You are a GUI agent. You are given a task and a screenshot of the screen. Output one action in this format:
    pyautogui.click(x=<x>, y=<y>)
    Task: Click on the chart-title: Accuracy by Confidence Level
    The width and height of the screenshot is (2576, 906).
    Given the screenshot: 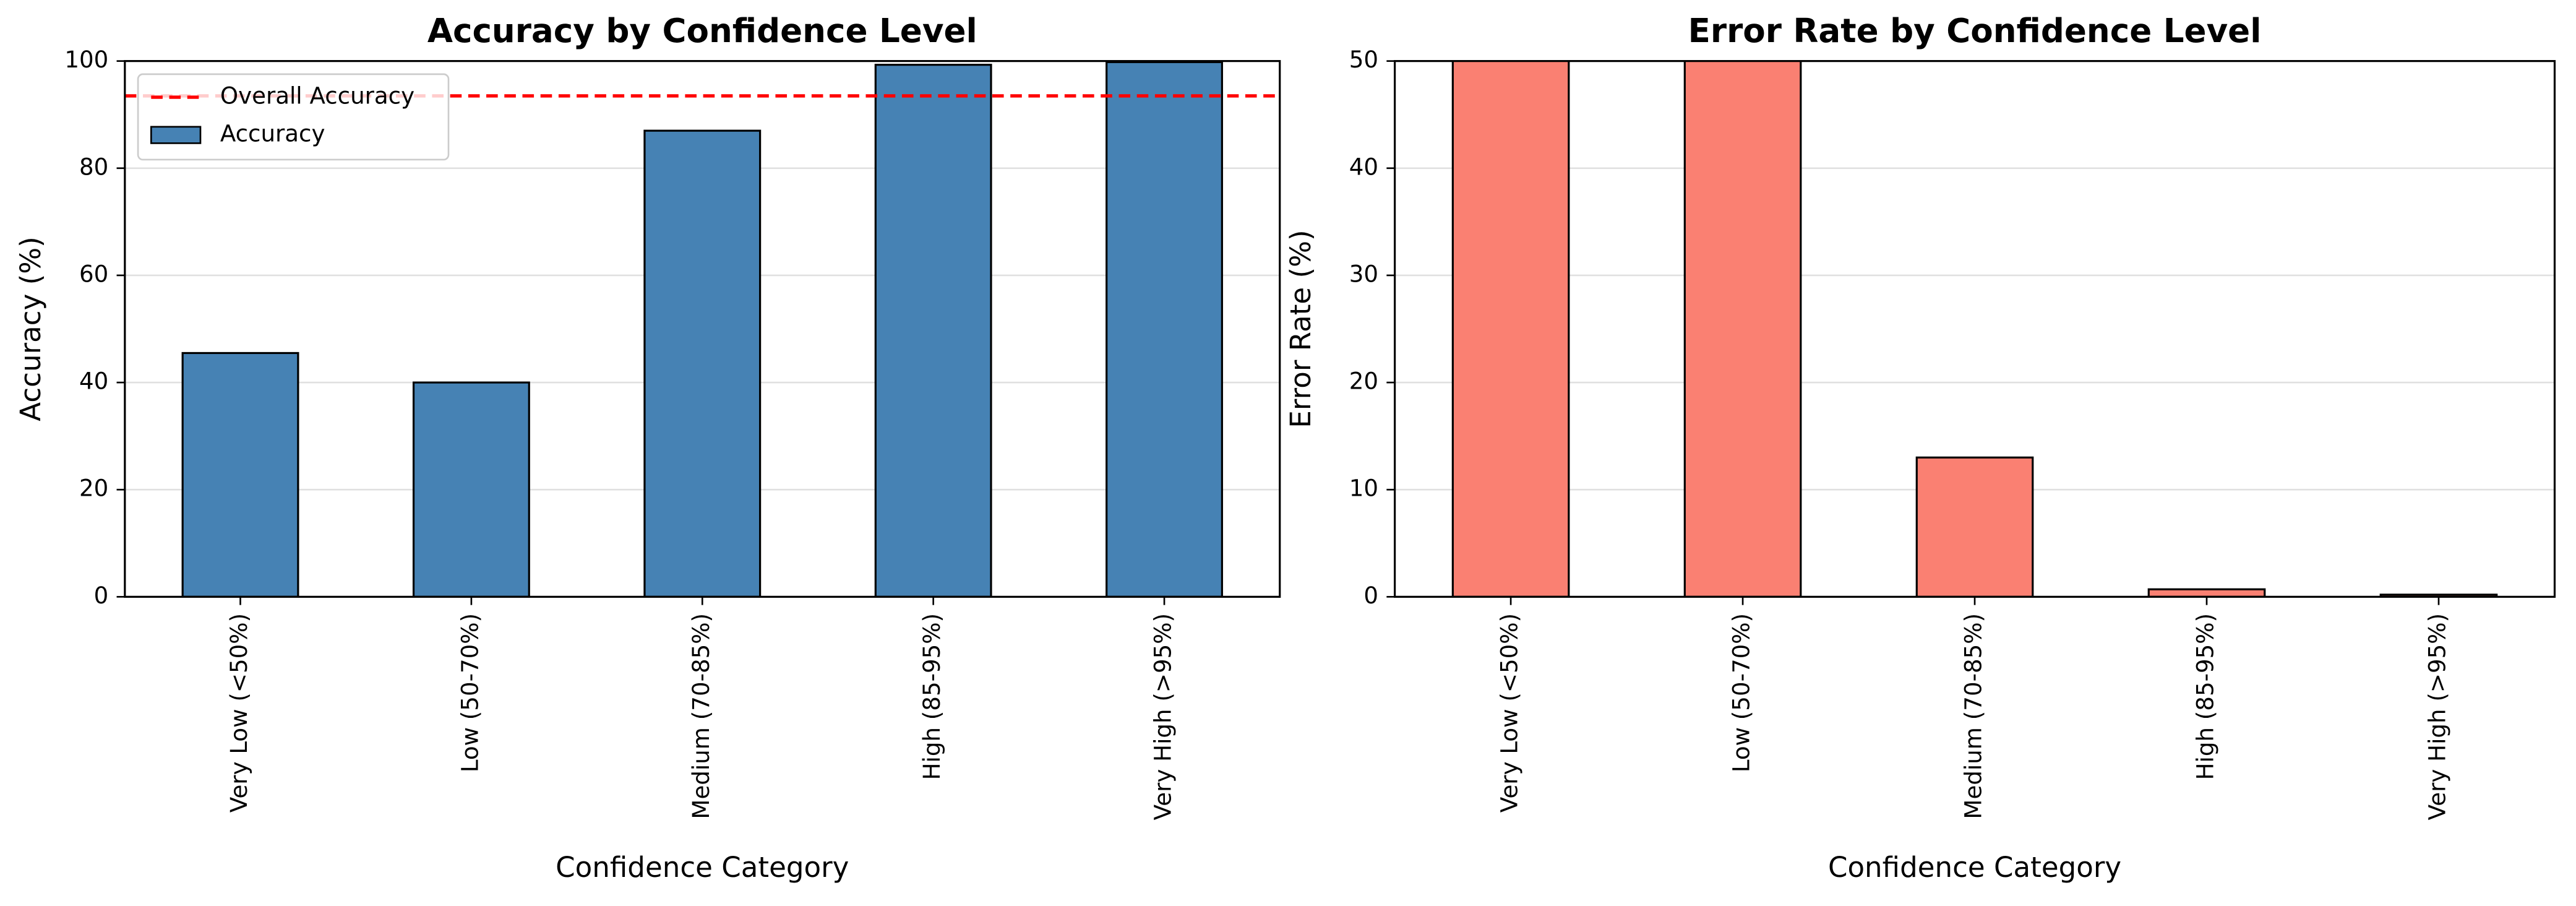 What is the action you would take?
    pyautogui.click(x=702, y=31)
    